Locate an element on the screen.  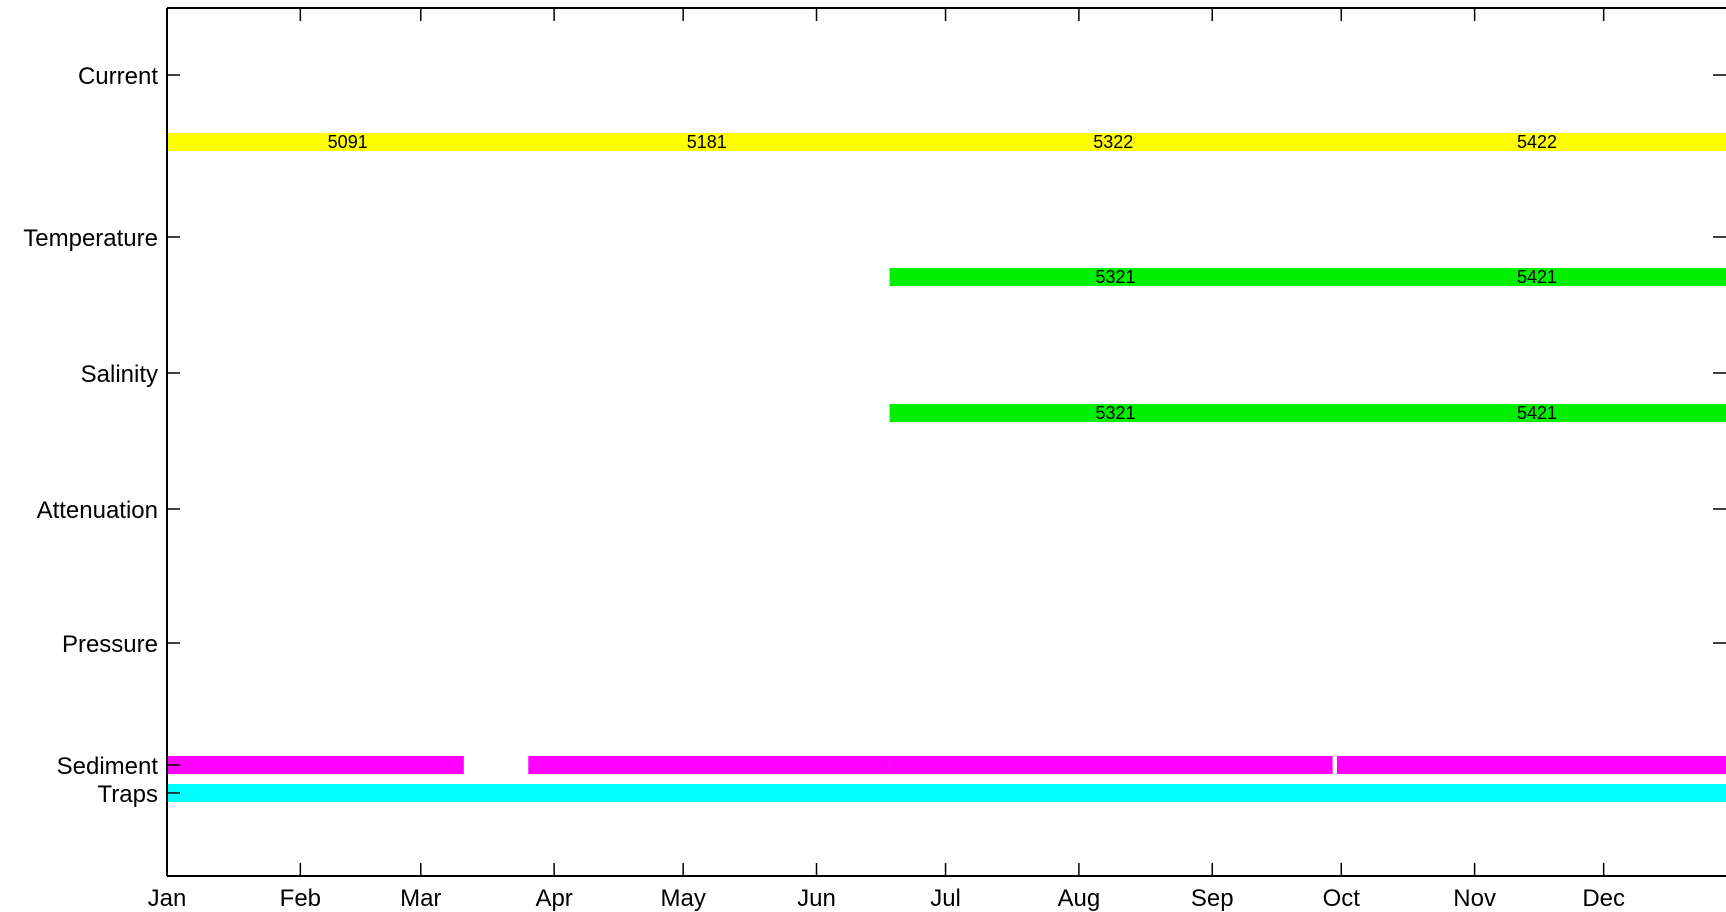
x-tick-label-sep: Sep is located at coordinates (1212, 898).